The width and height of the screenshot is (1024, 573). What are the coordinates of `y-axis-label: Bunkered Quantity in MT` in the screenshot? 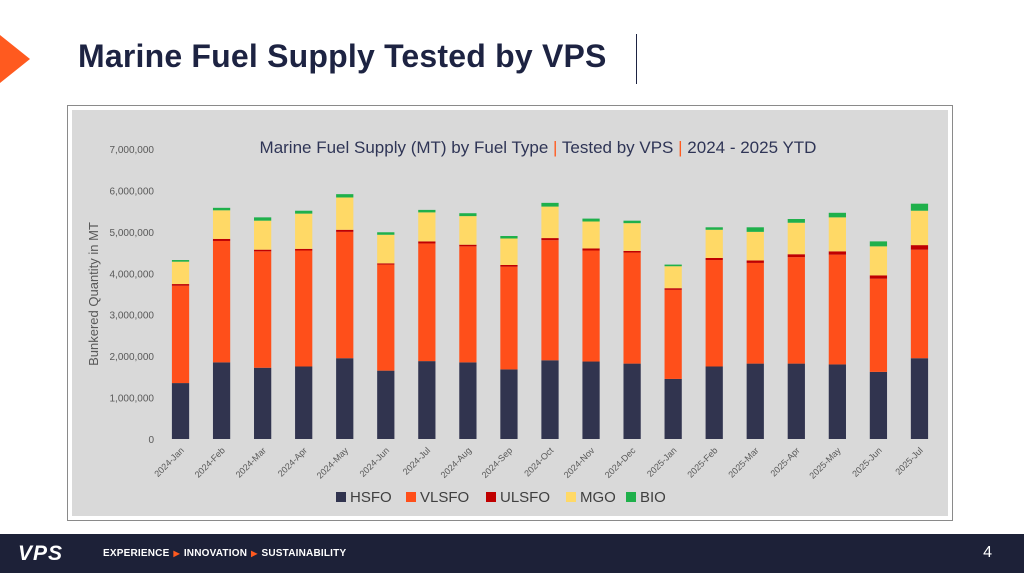 It's located at (93, 294).